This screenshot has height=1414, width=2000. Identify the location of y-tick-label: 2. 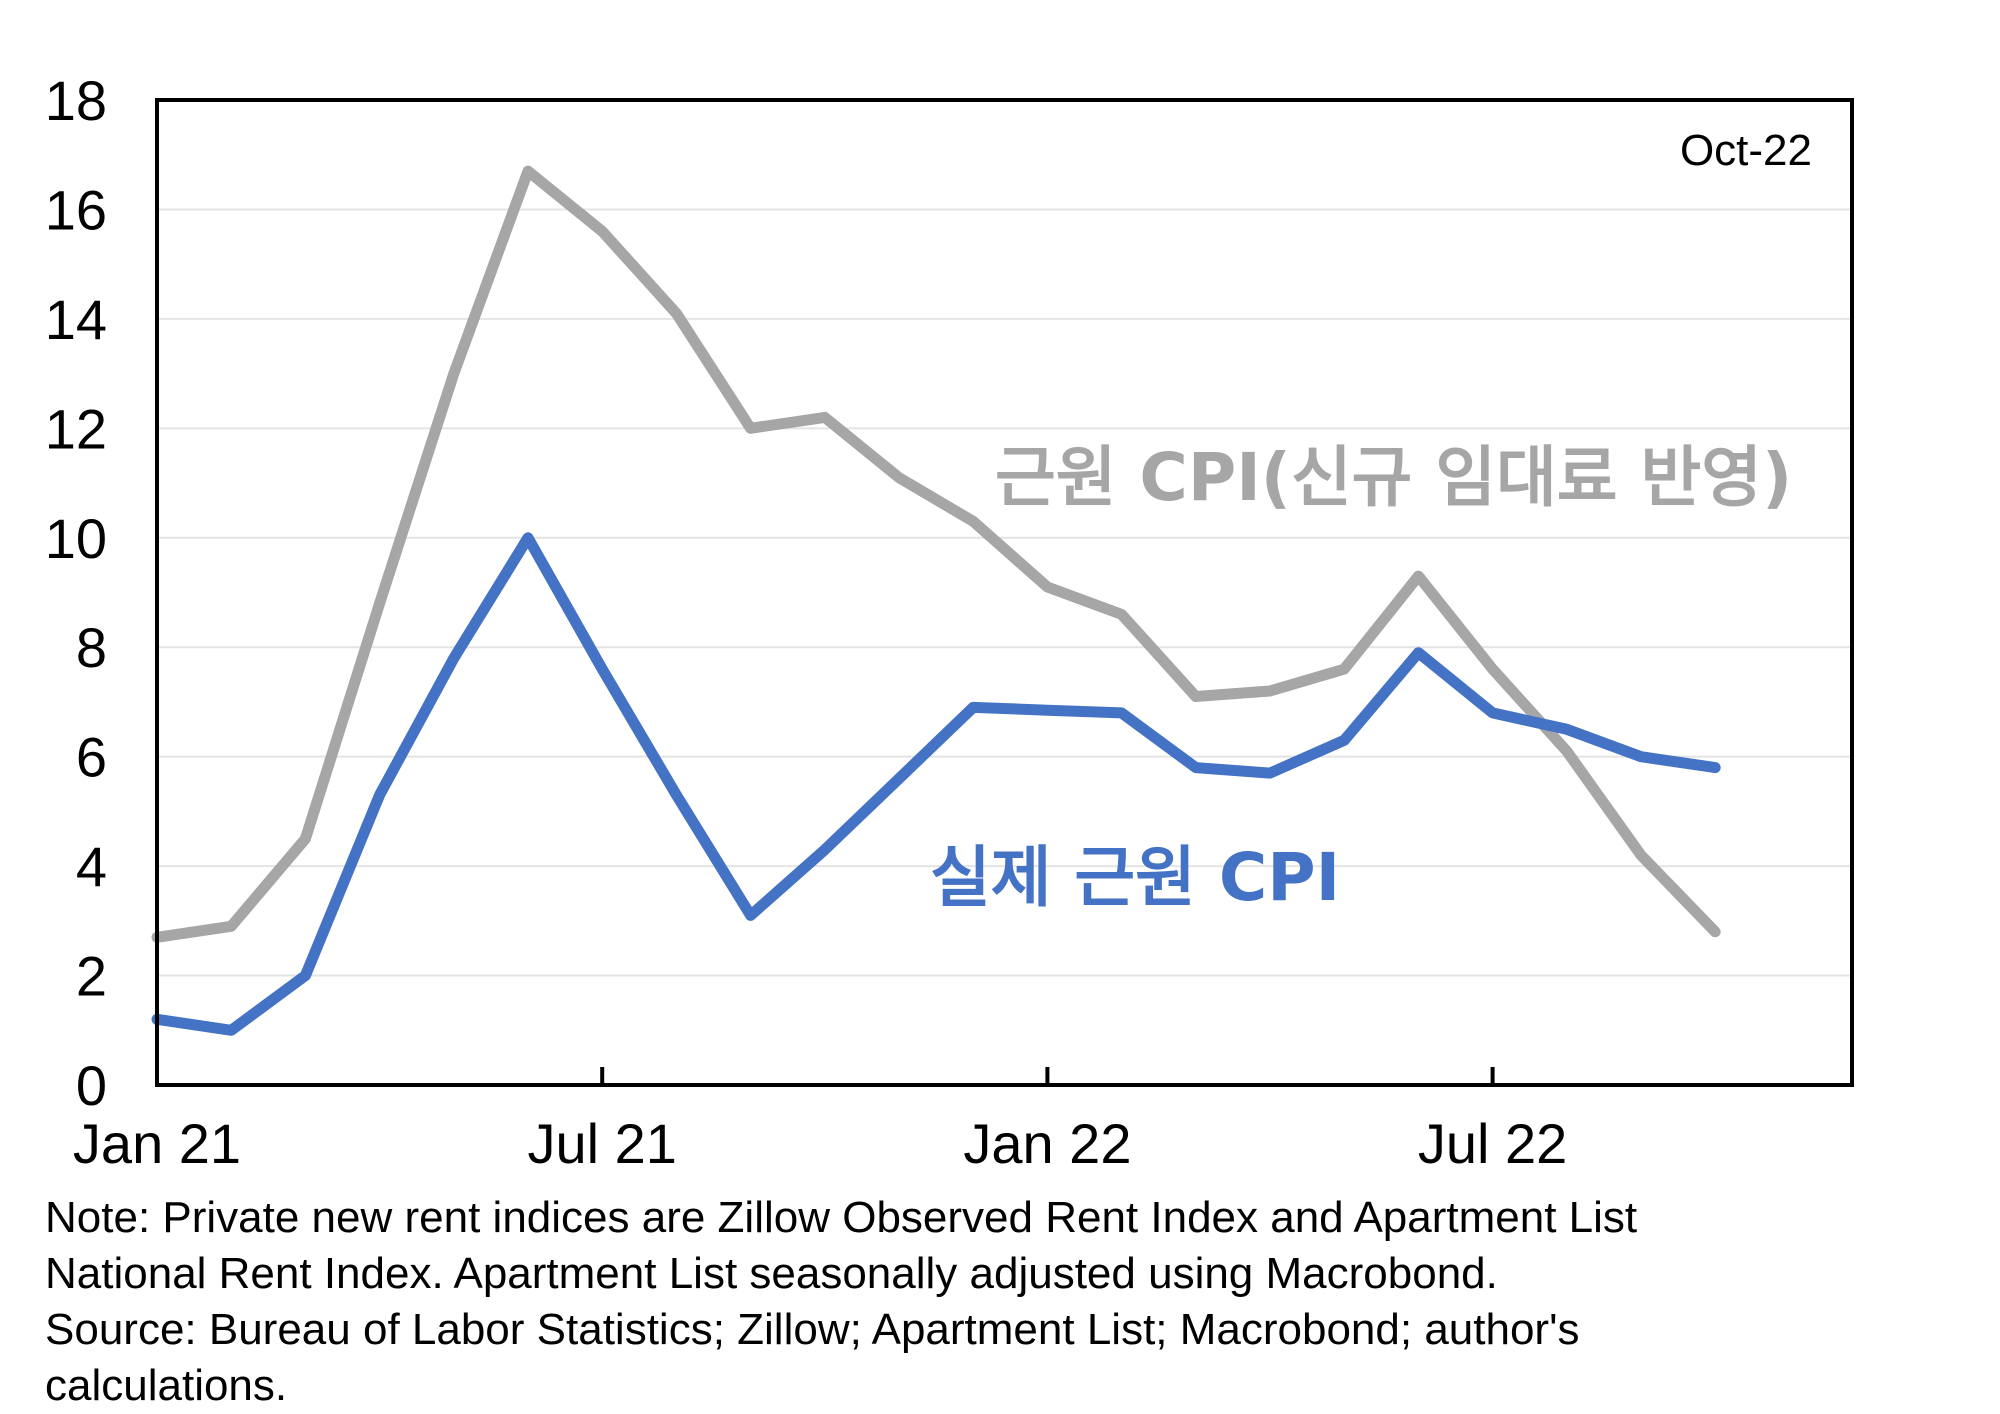
(91, 976).